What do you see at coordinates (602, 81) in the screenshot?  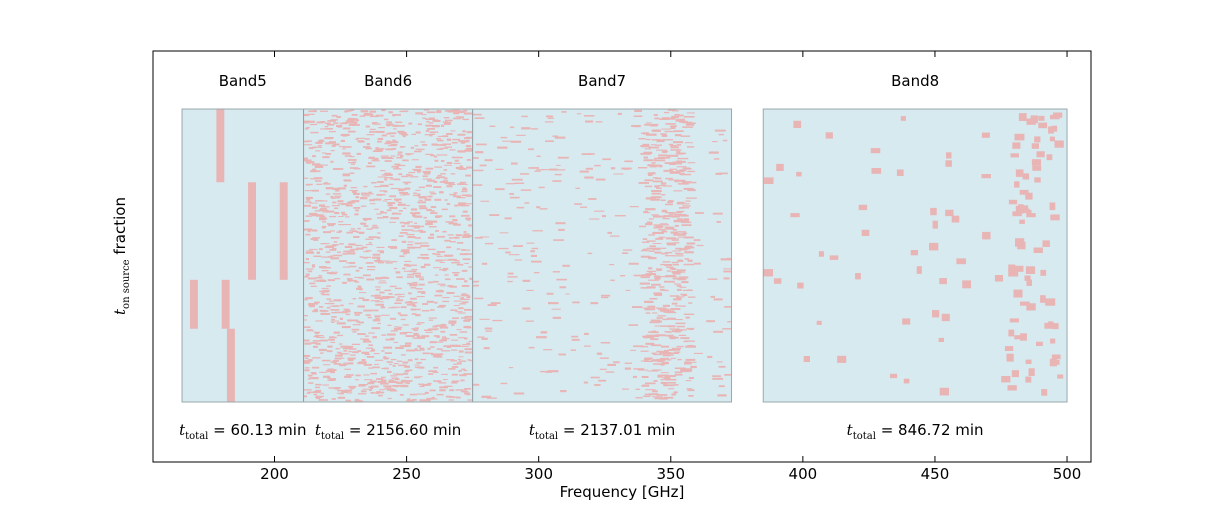 I see `band-label: Band7` at bounding box center [602, 81].